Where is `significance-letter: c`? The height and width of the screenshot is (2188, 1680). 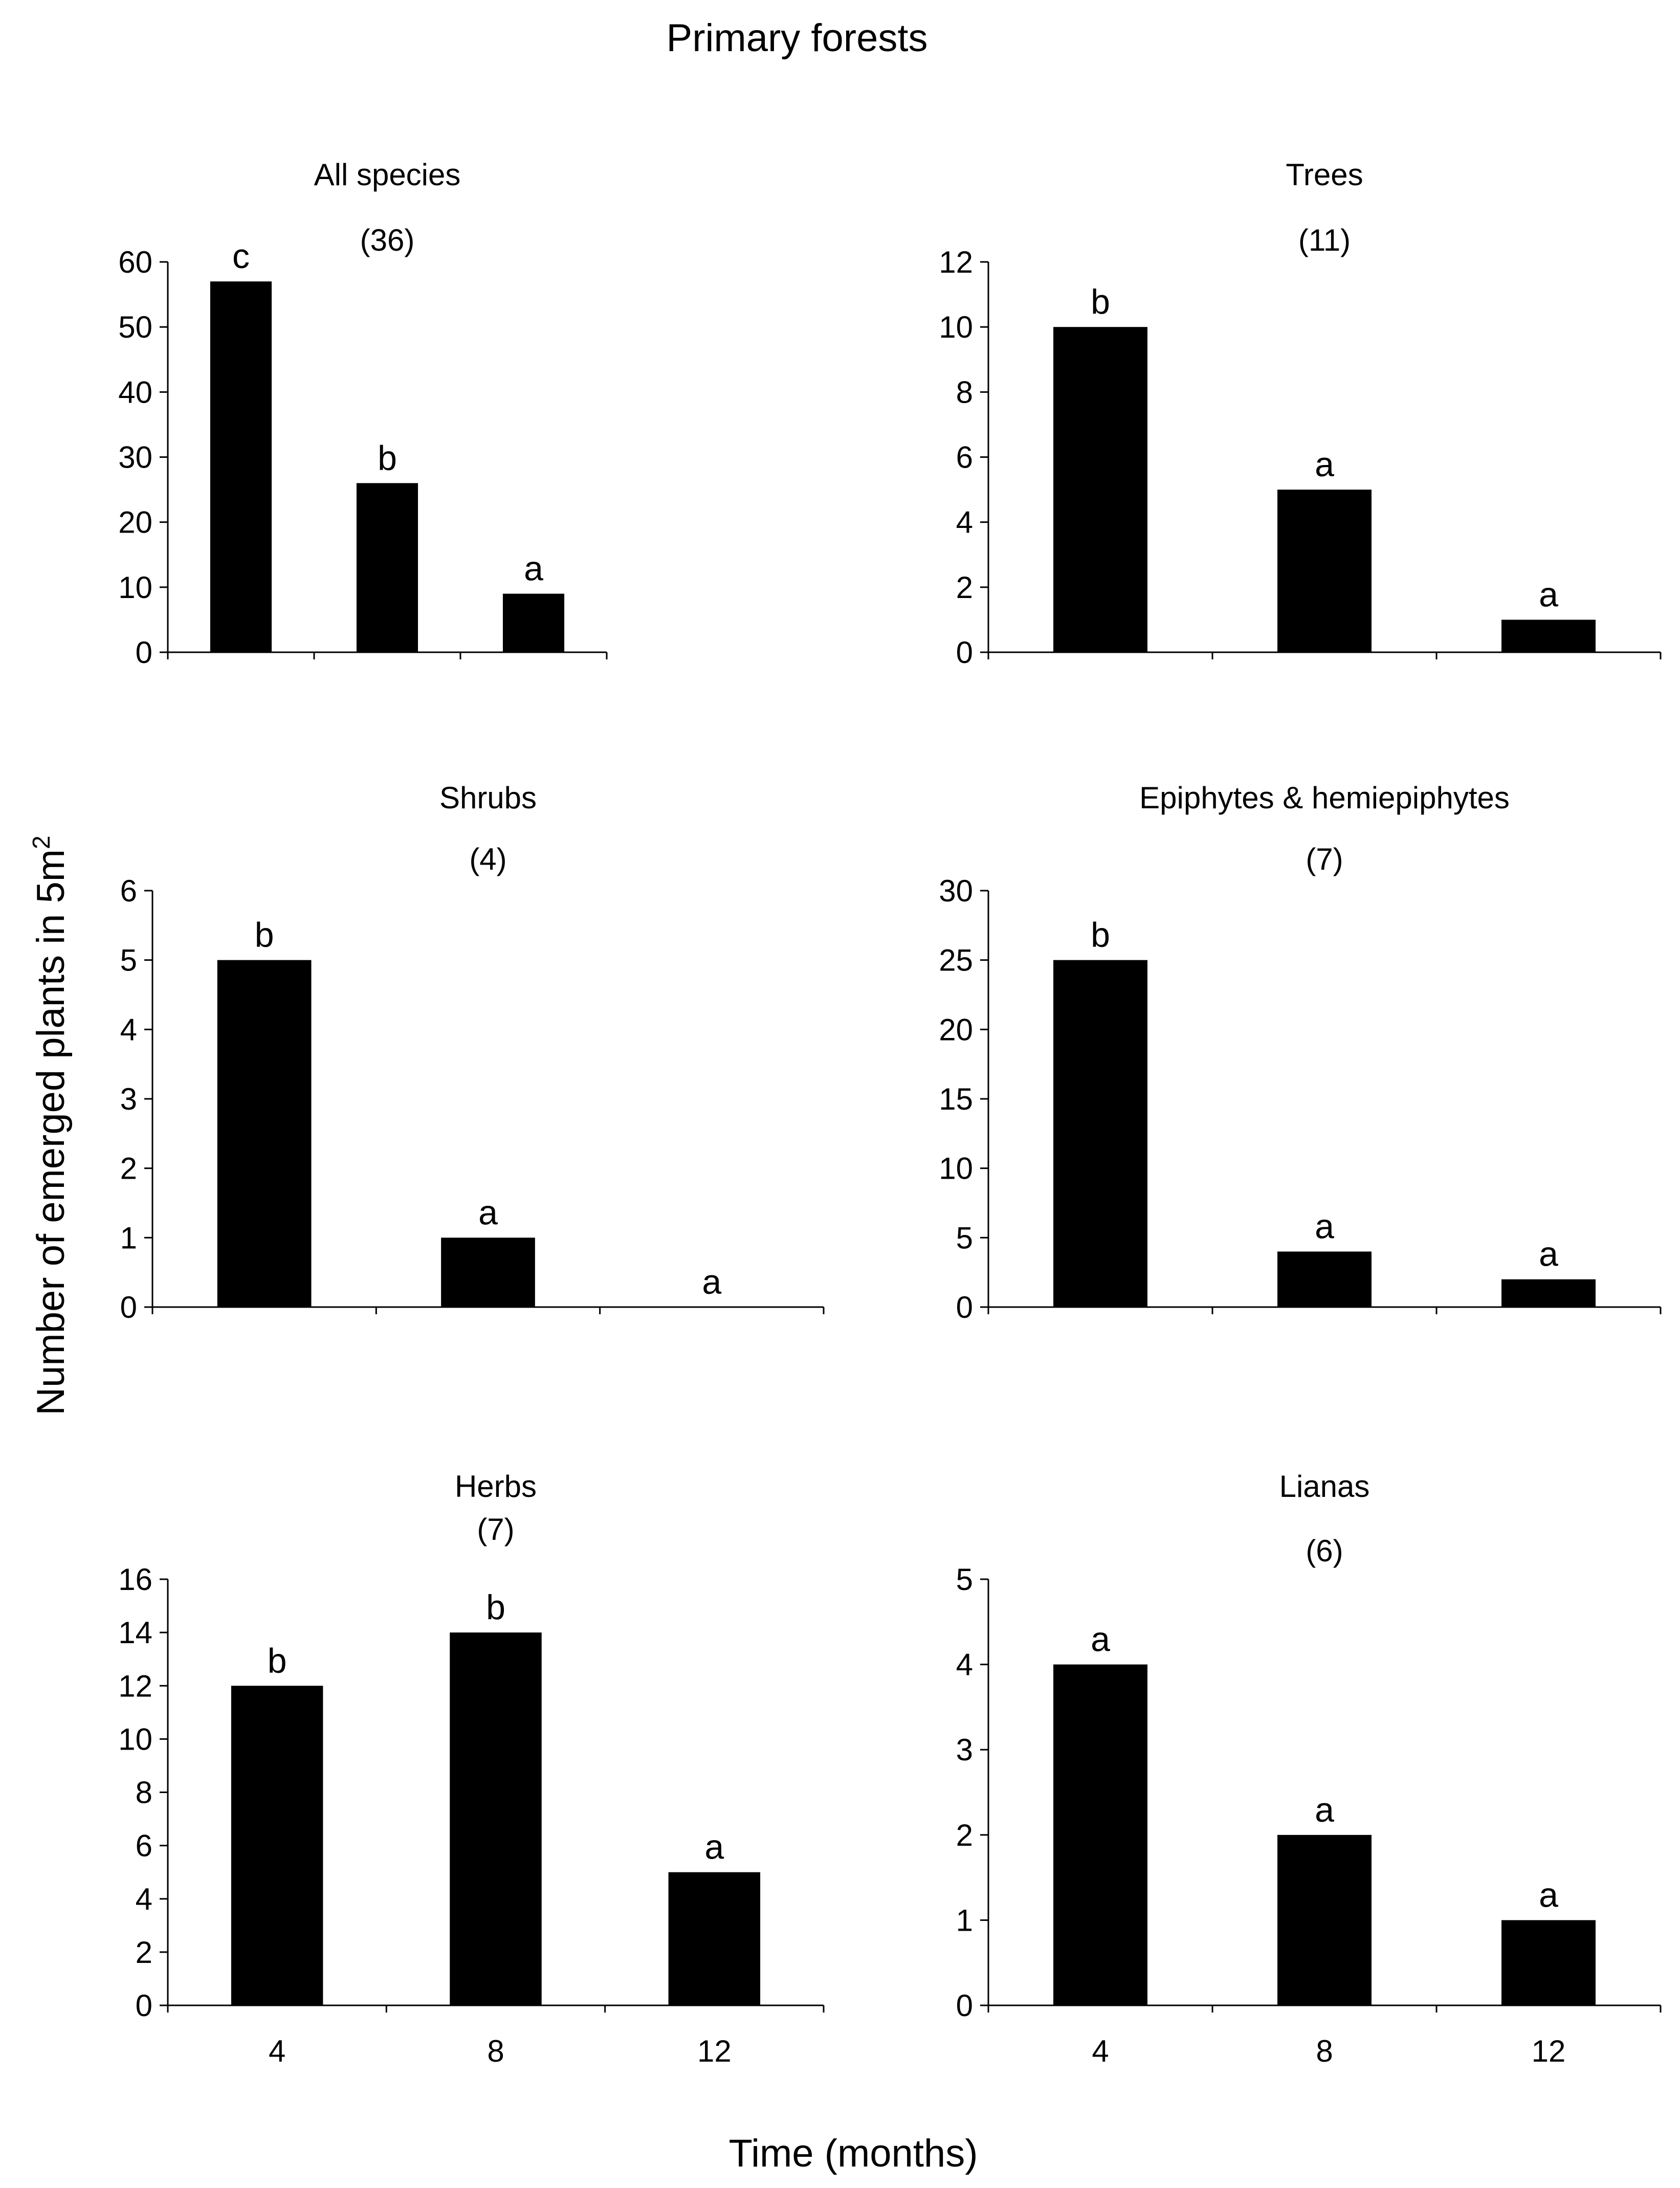
significance-letter: c is located at coordinates (241, 257).